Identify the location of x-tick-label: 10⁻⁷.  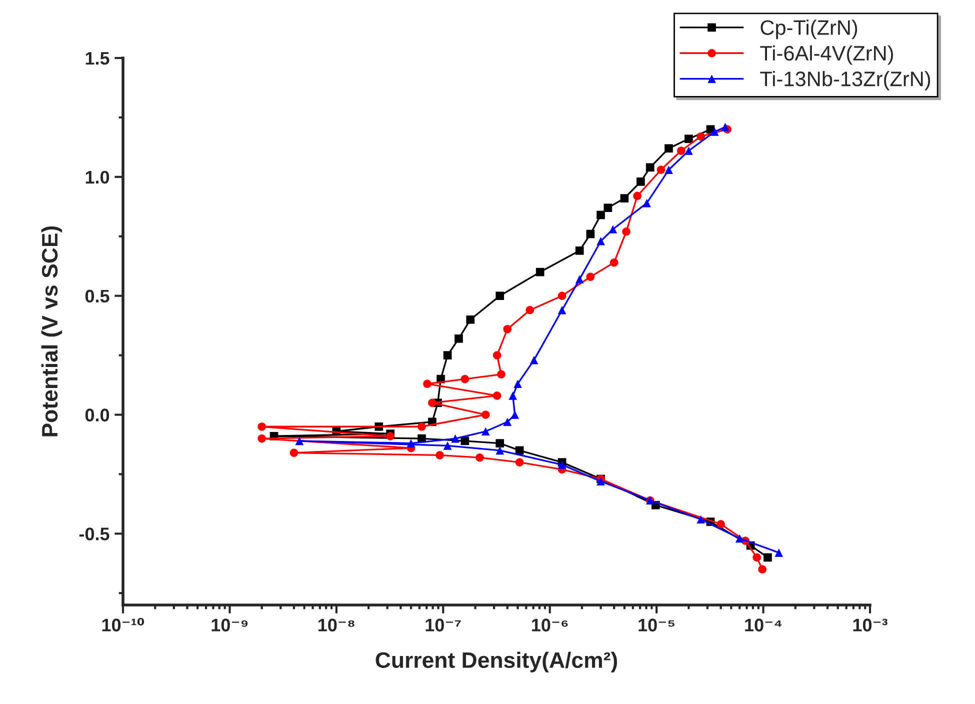
(443, 625).